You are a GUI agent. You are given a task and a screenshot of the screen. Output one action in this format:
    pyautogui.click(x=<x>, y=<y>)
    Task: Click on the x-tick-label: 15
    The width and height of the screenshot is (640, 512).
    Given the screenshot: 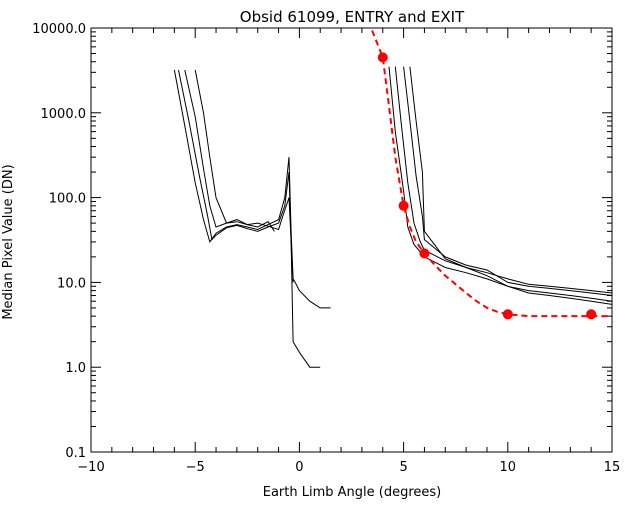 What is the action you would take?
    pyautogui.click(x=612, y=467)
    